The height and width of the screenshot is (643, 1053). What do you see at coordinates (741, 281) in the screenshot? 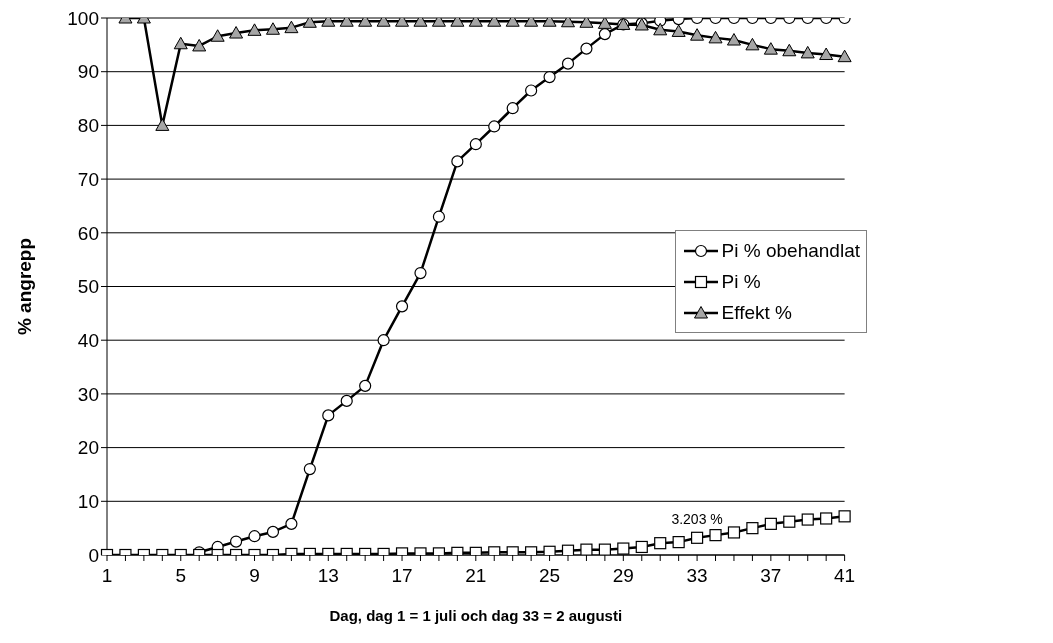
I see `legend-label: Pi %` at bounding box center [741, 281].